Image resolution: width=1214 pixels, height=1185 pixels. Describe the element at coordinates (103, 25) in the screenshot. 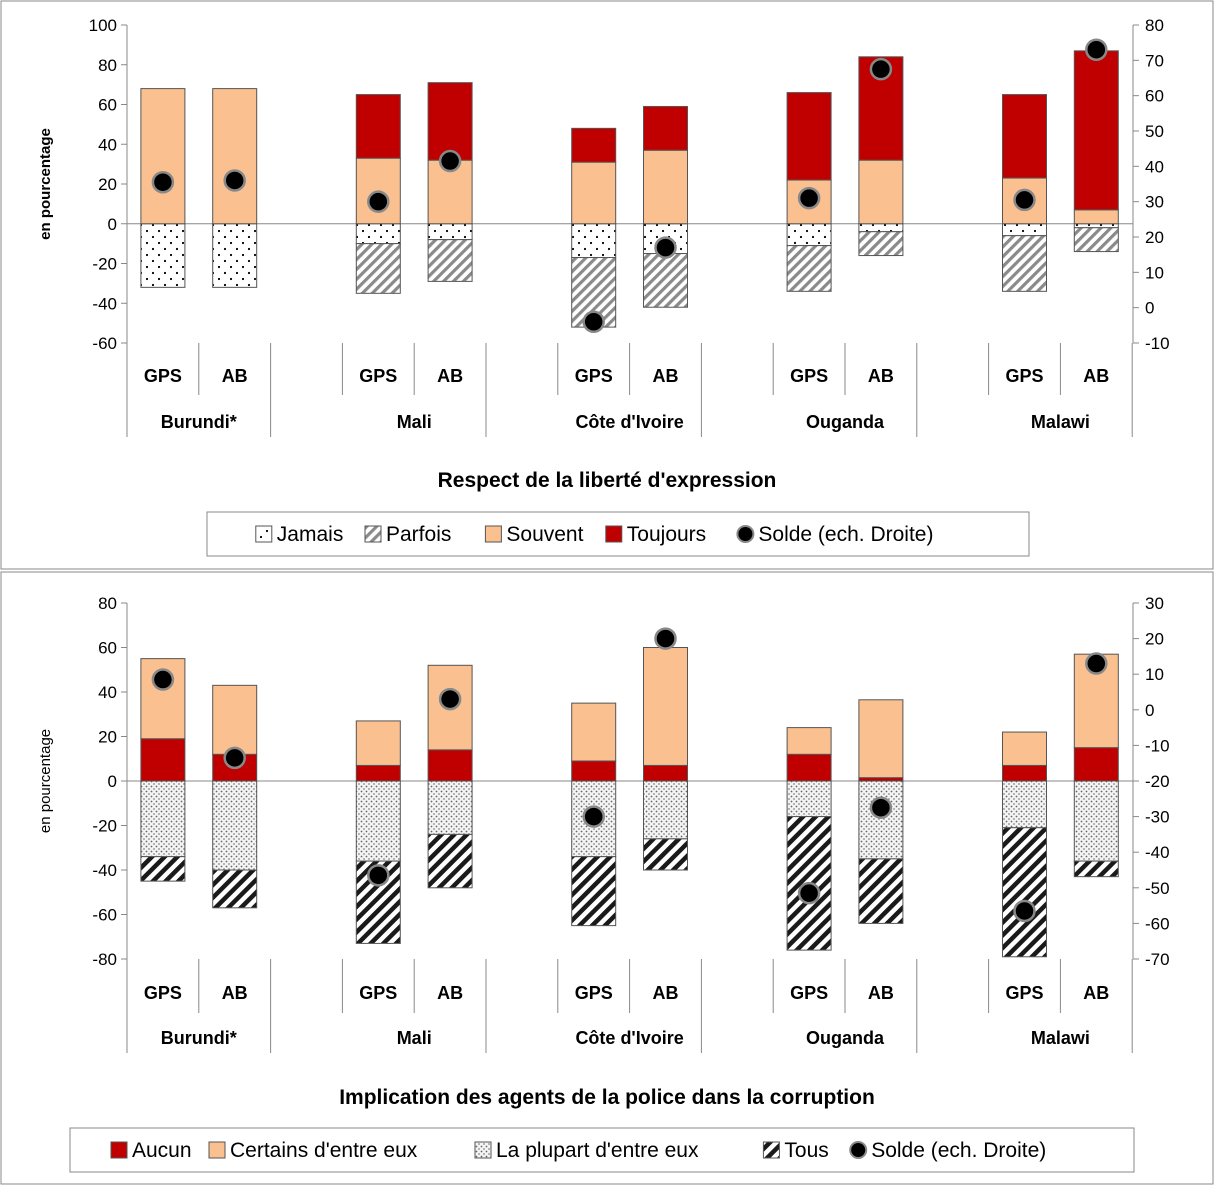

I see `left-axis-tick-label: 100` at that location.